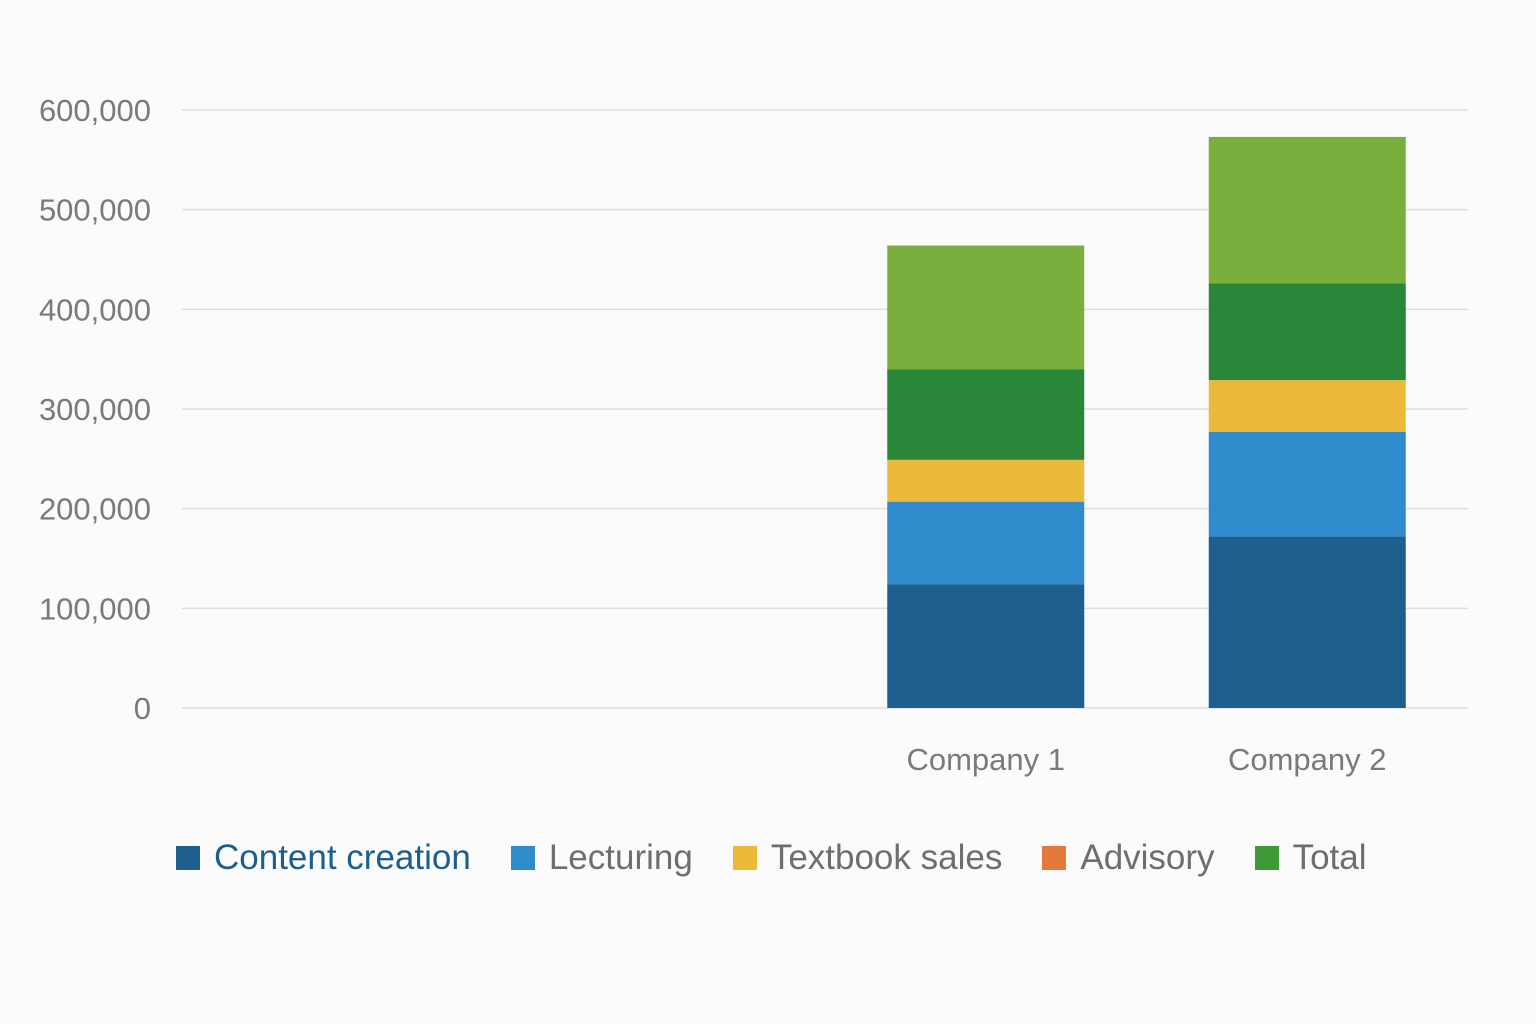 This screenshot has height=1024, width=1536. I want to click on y-tick-label: 500,000, so click(95, 210).